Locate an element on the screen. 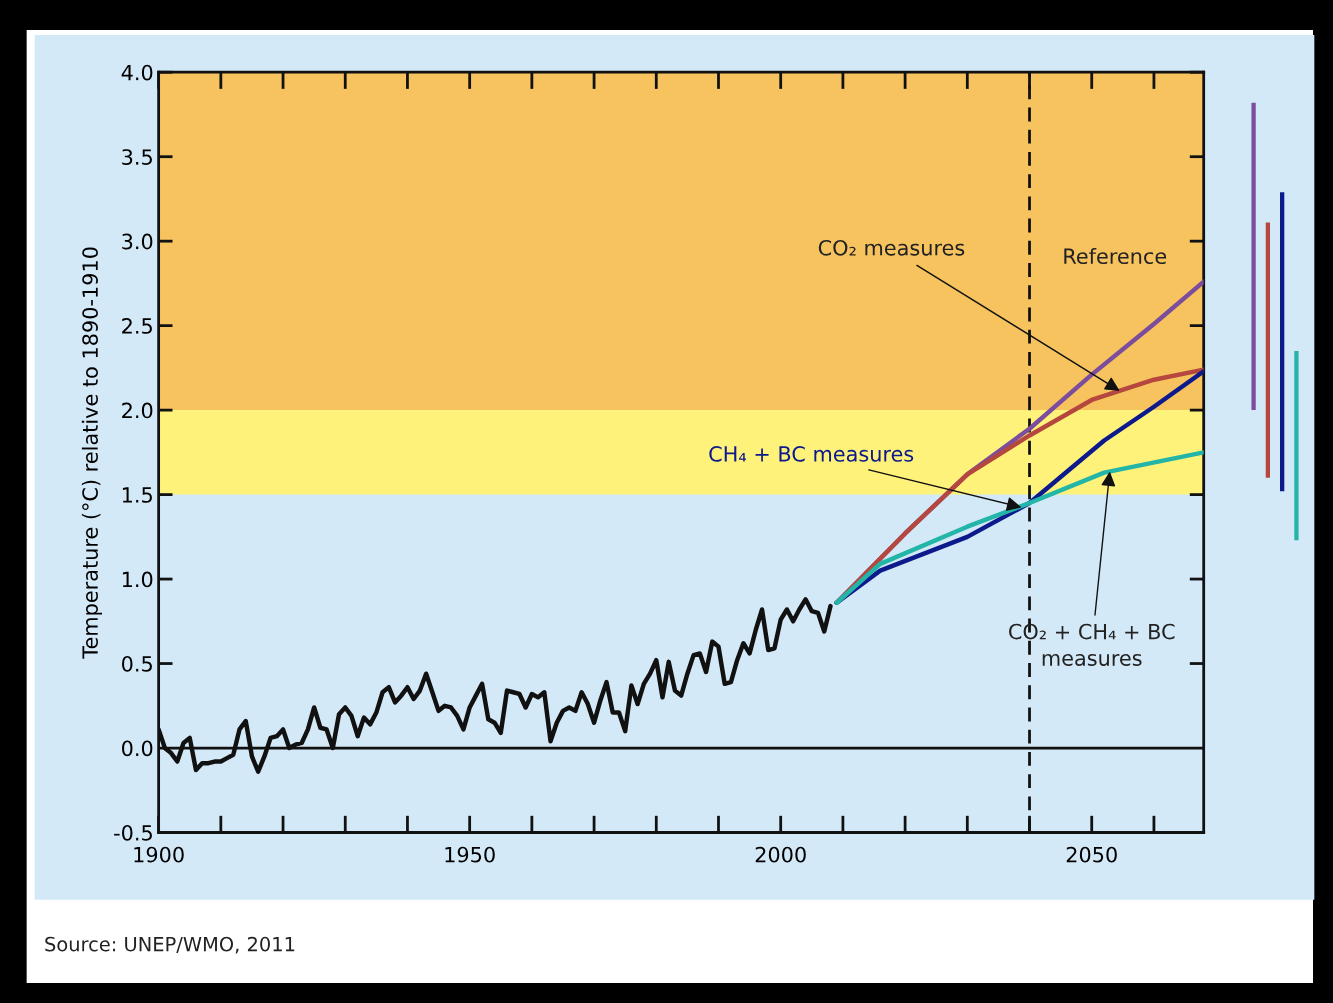 The width and height of the screenshot is (1333, 1003). y-axis-title: Temperature (°C) relative to 1890-1910 is located at coordinates (92, 453).